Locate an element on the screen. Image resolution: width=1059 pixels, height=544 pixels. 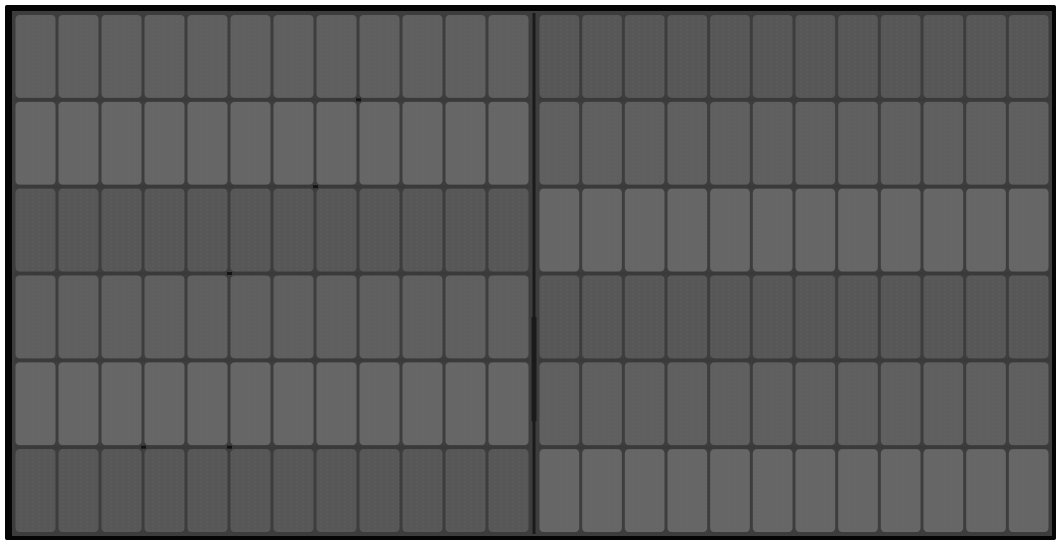
defect-marks is located at coordinates (251, 273).